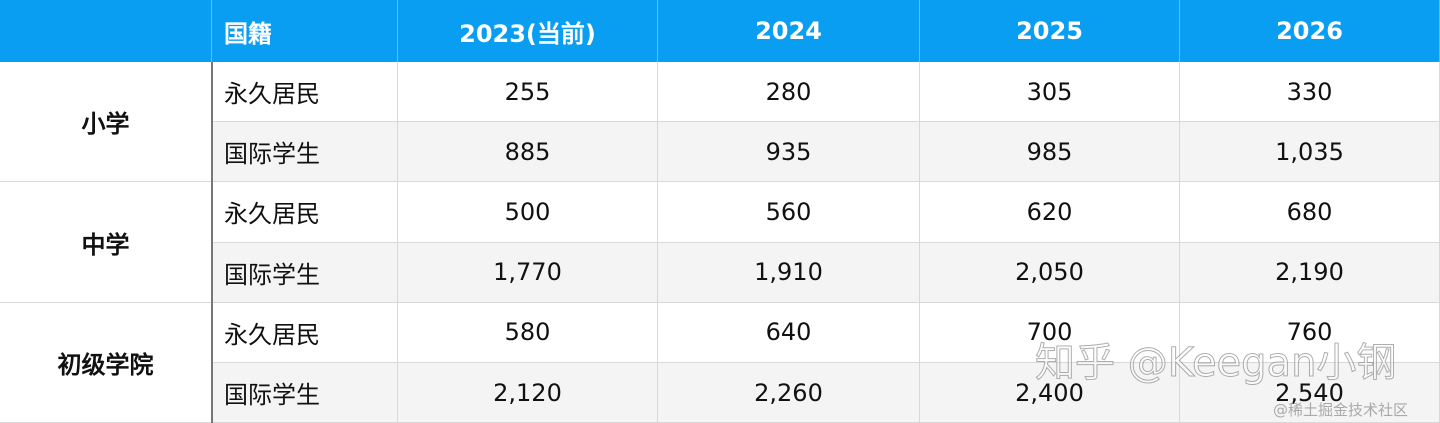 The height and width of the screenshot is (423, 1440). I want to click on group-label: 初级学院, so click(106, 362).